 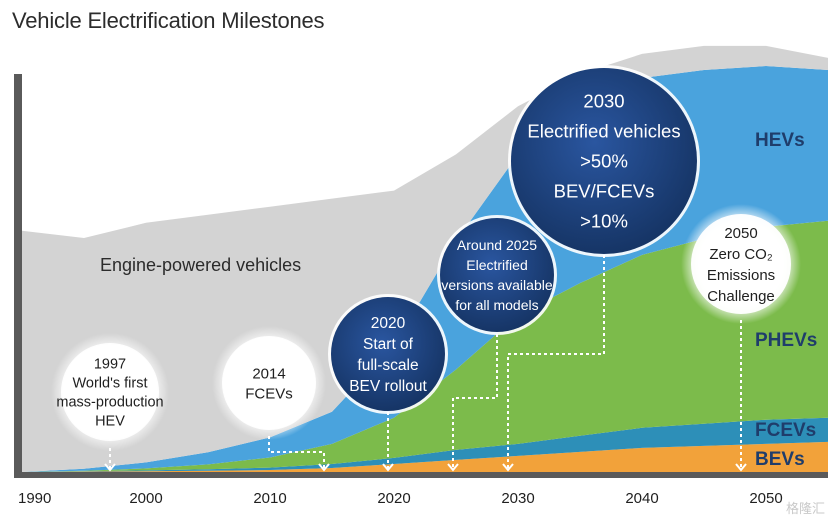 What do you see at coordinates (741, 275) in the screenshot?
I see `annotation-text-2050: Emissions` at bounding box center [741, 275].